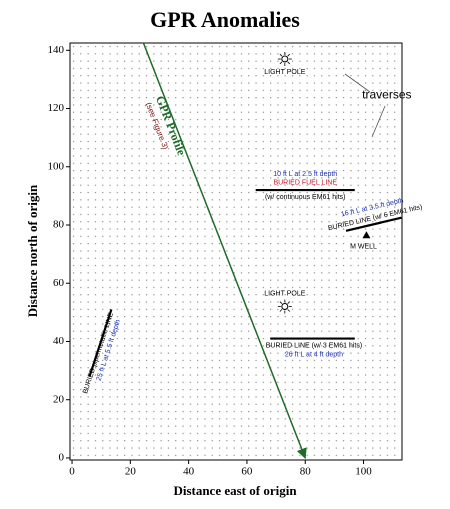 The image size is (450, 509). I want to click on y-axis-label: Distance north of origin, so click(32, 250).